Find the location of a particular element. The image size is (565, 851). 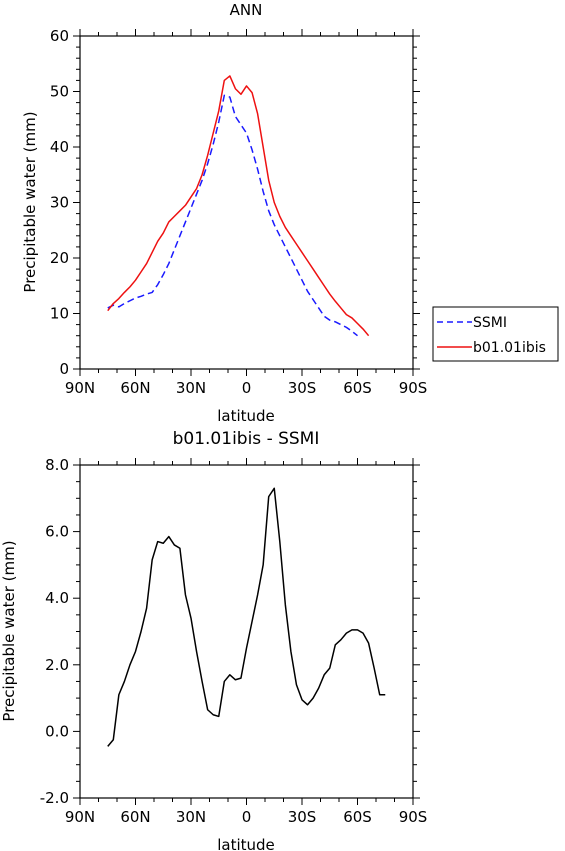

legend-box is located at coordinates (495, 334).